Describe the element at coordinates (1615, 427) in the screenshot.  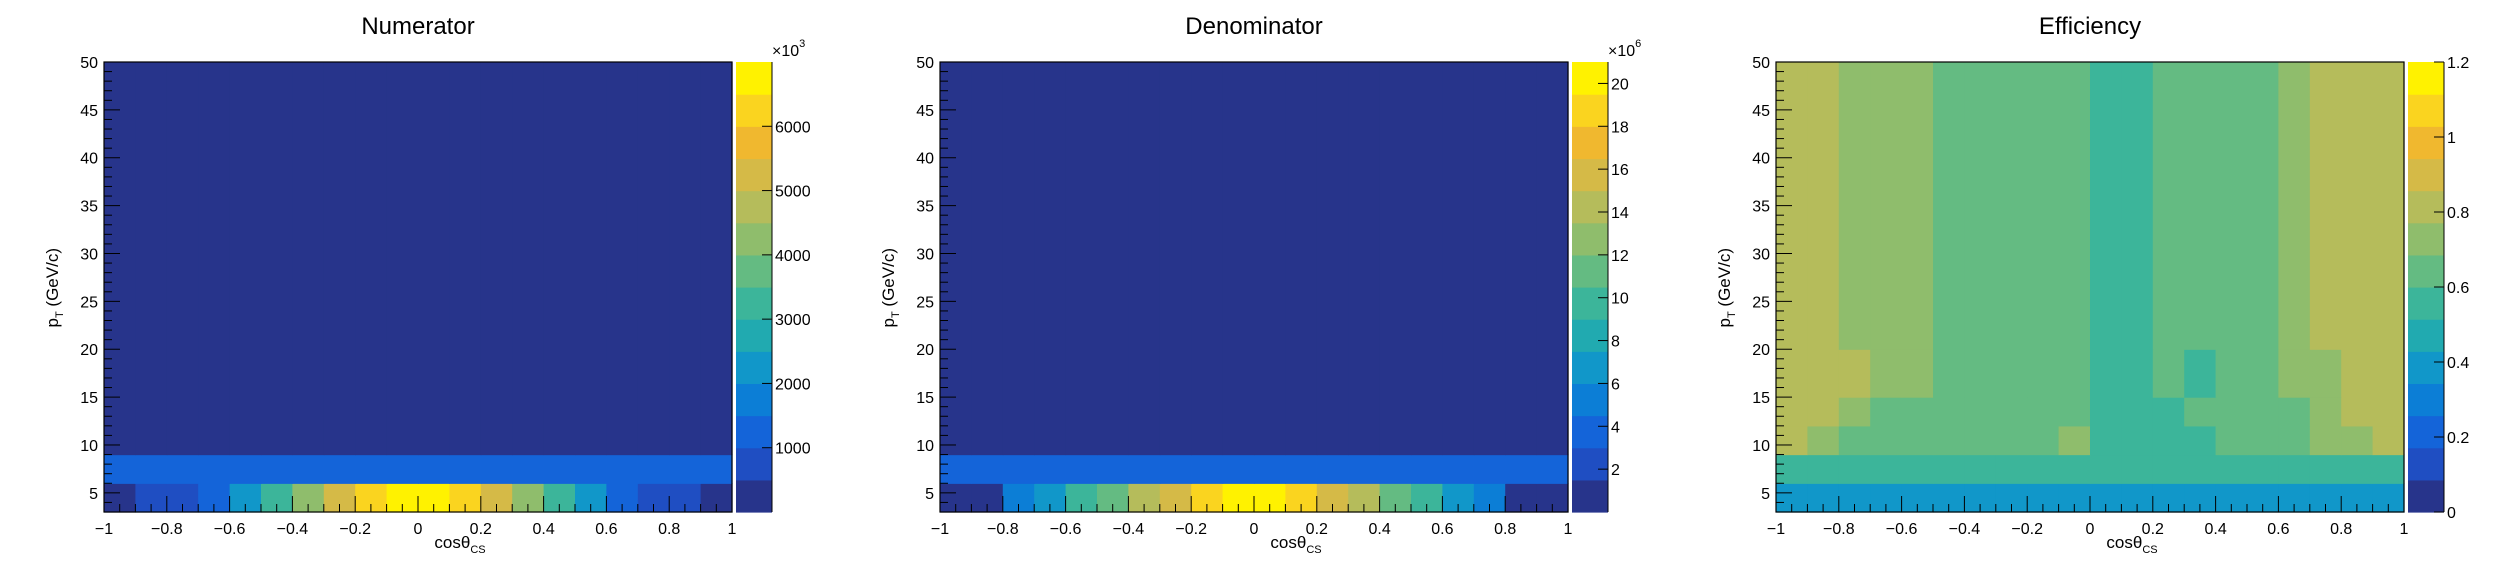
I see `colorbar-tick-label: 4` at that location.